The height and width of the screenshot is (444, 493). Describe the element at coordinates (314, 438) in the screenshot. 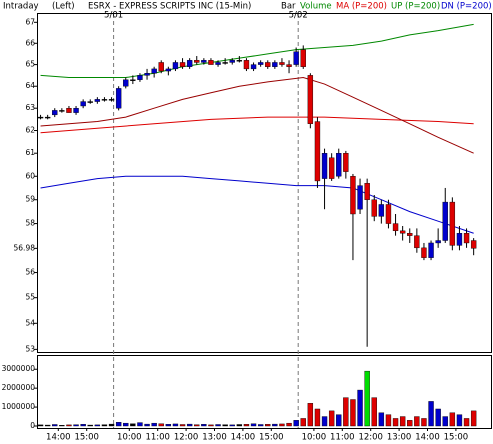

I see `x-tick-label: 10:00` at that location.